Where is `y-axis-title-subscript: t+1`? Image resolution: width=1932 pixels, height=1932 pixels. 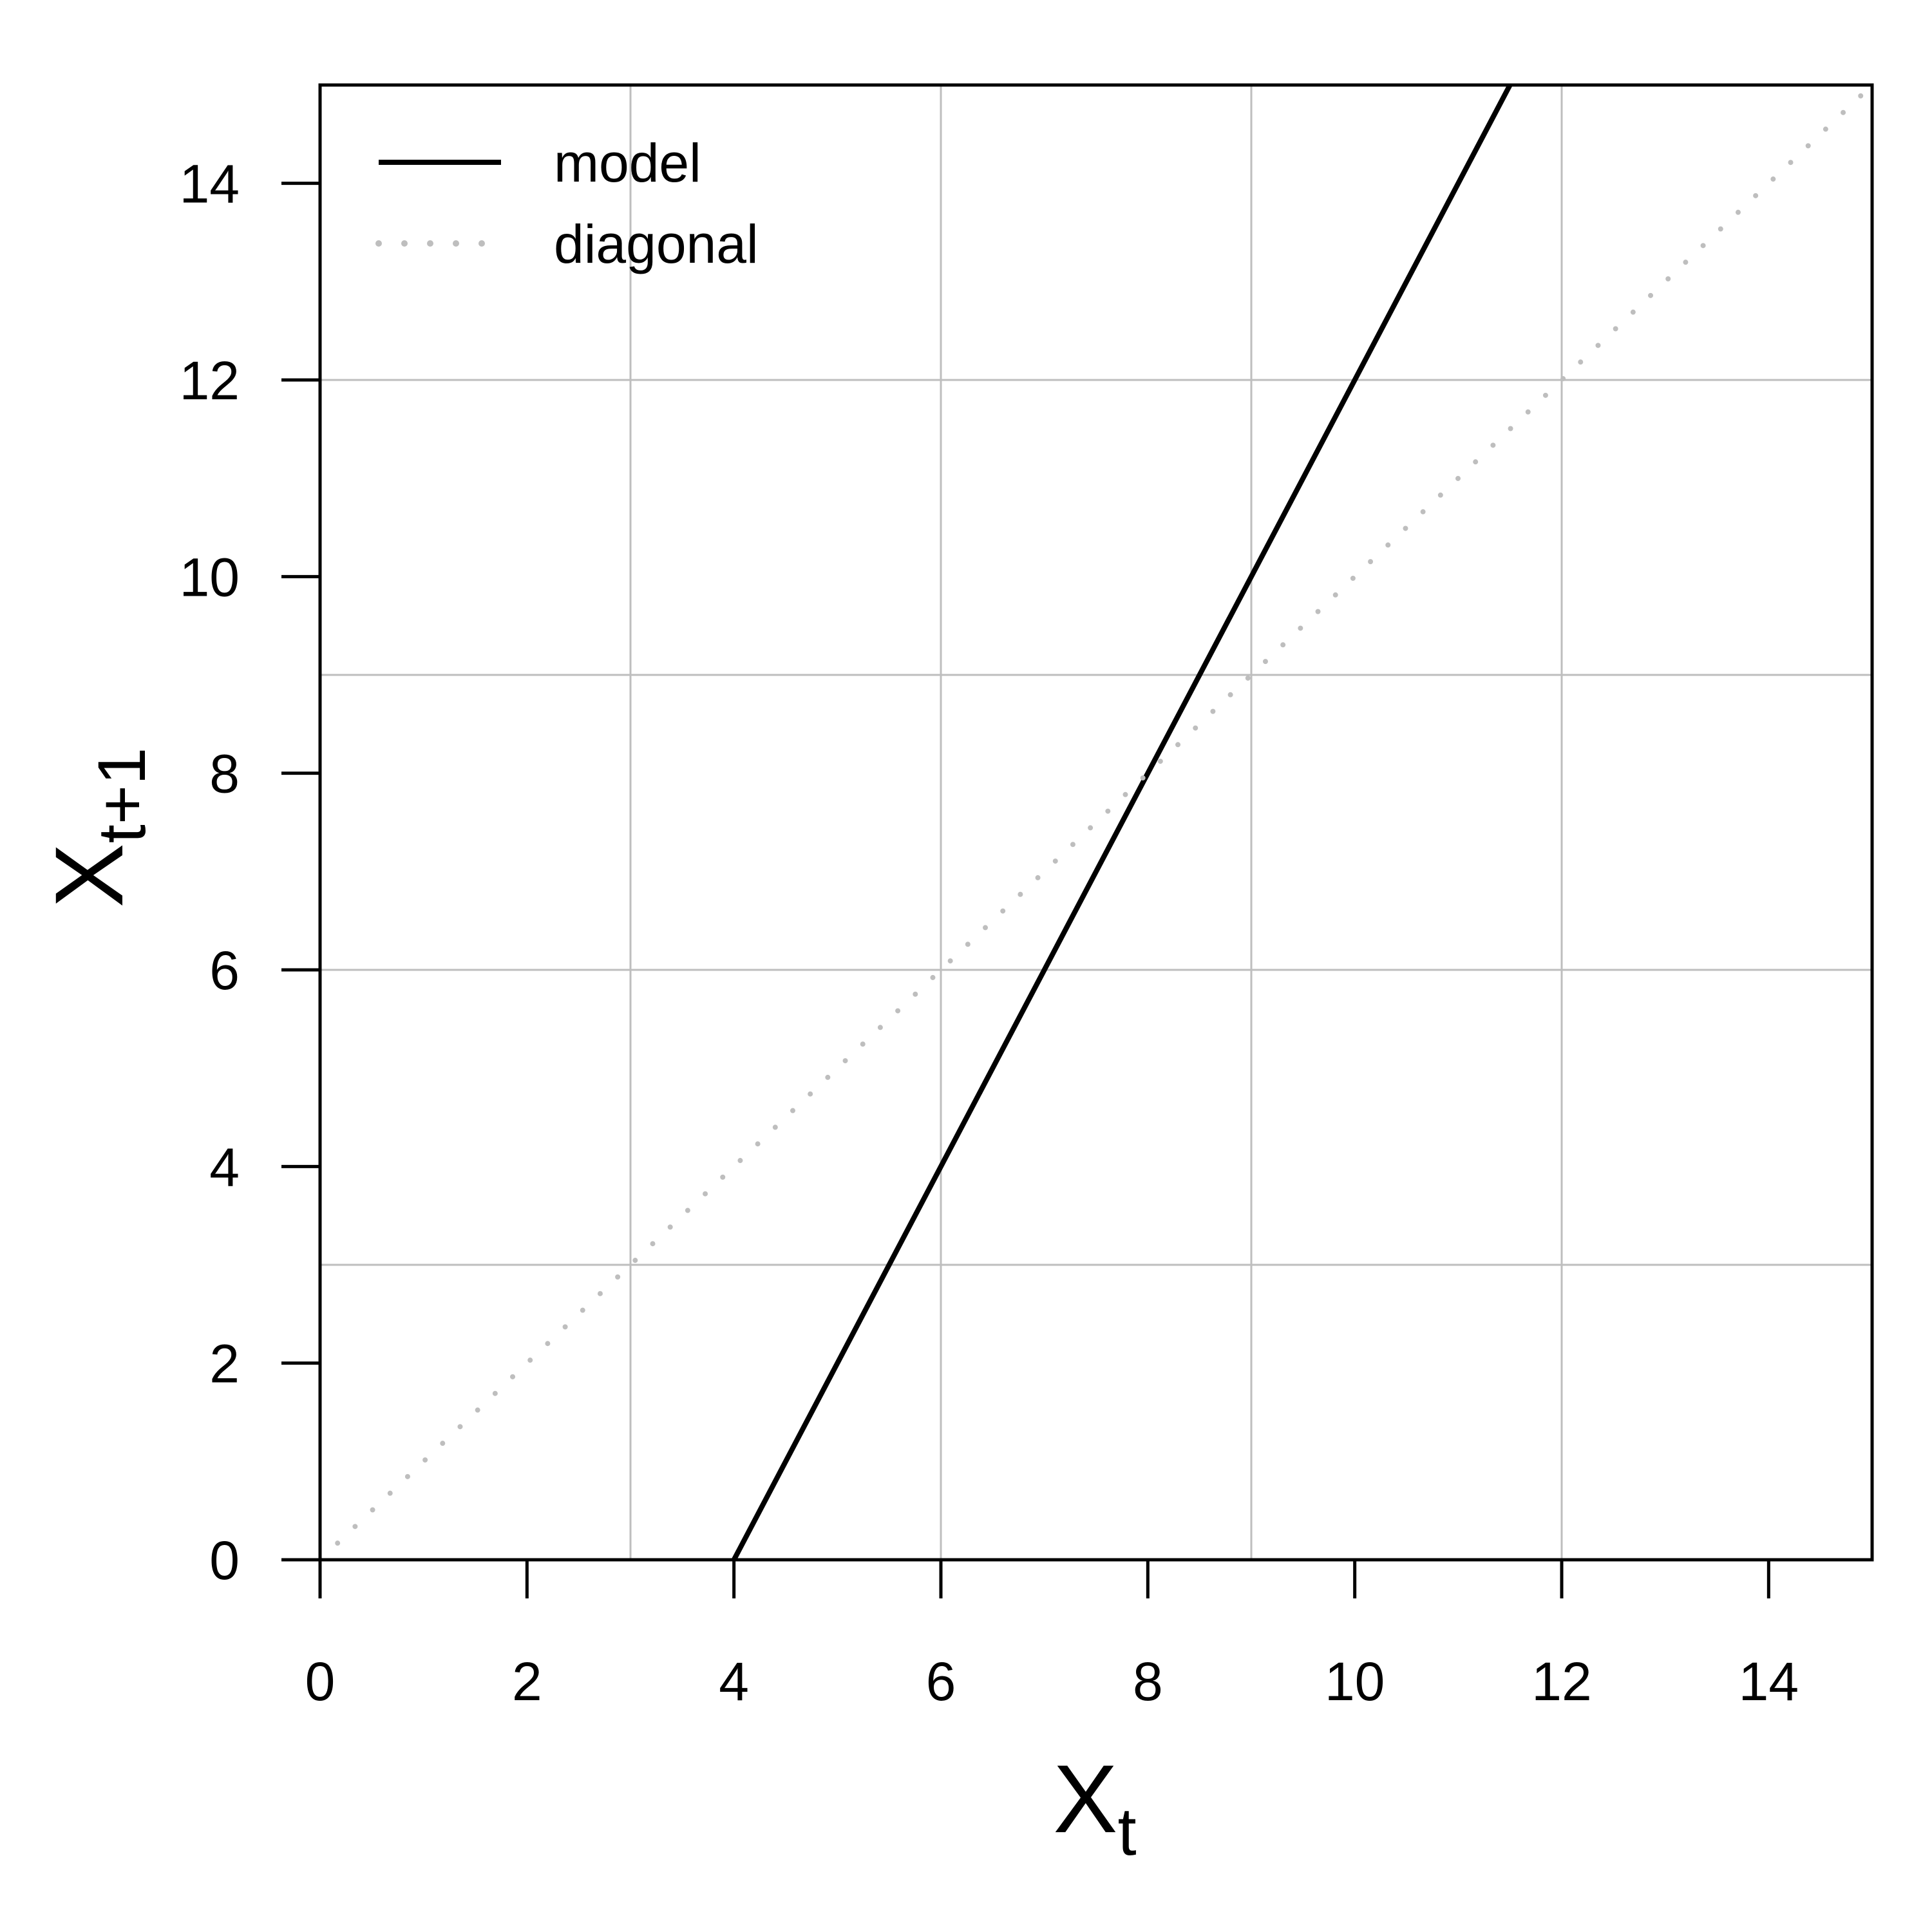 y-axis-title-subscript: t+1 is located at coordinates (122, 796).